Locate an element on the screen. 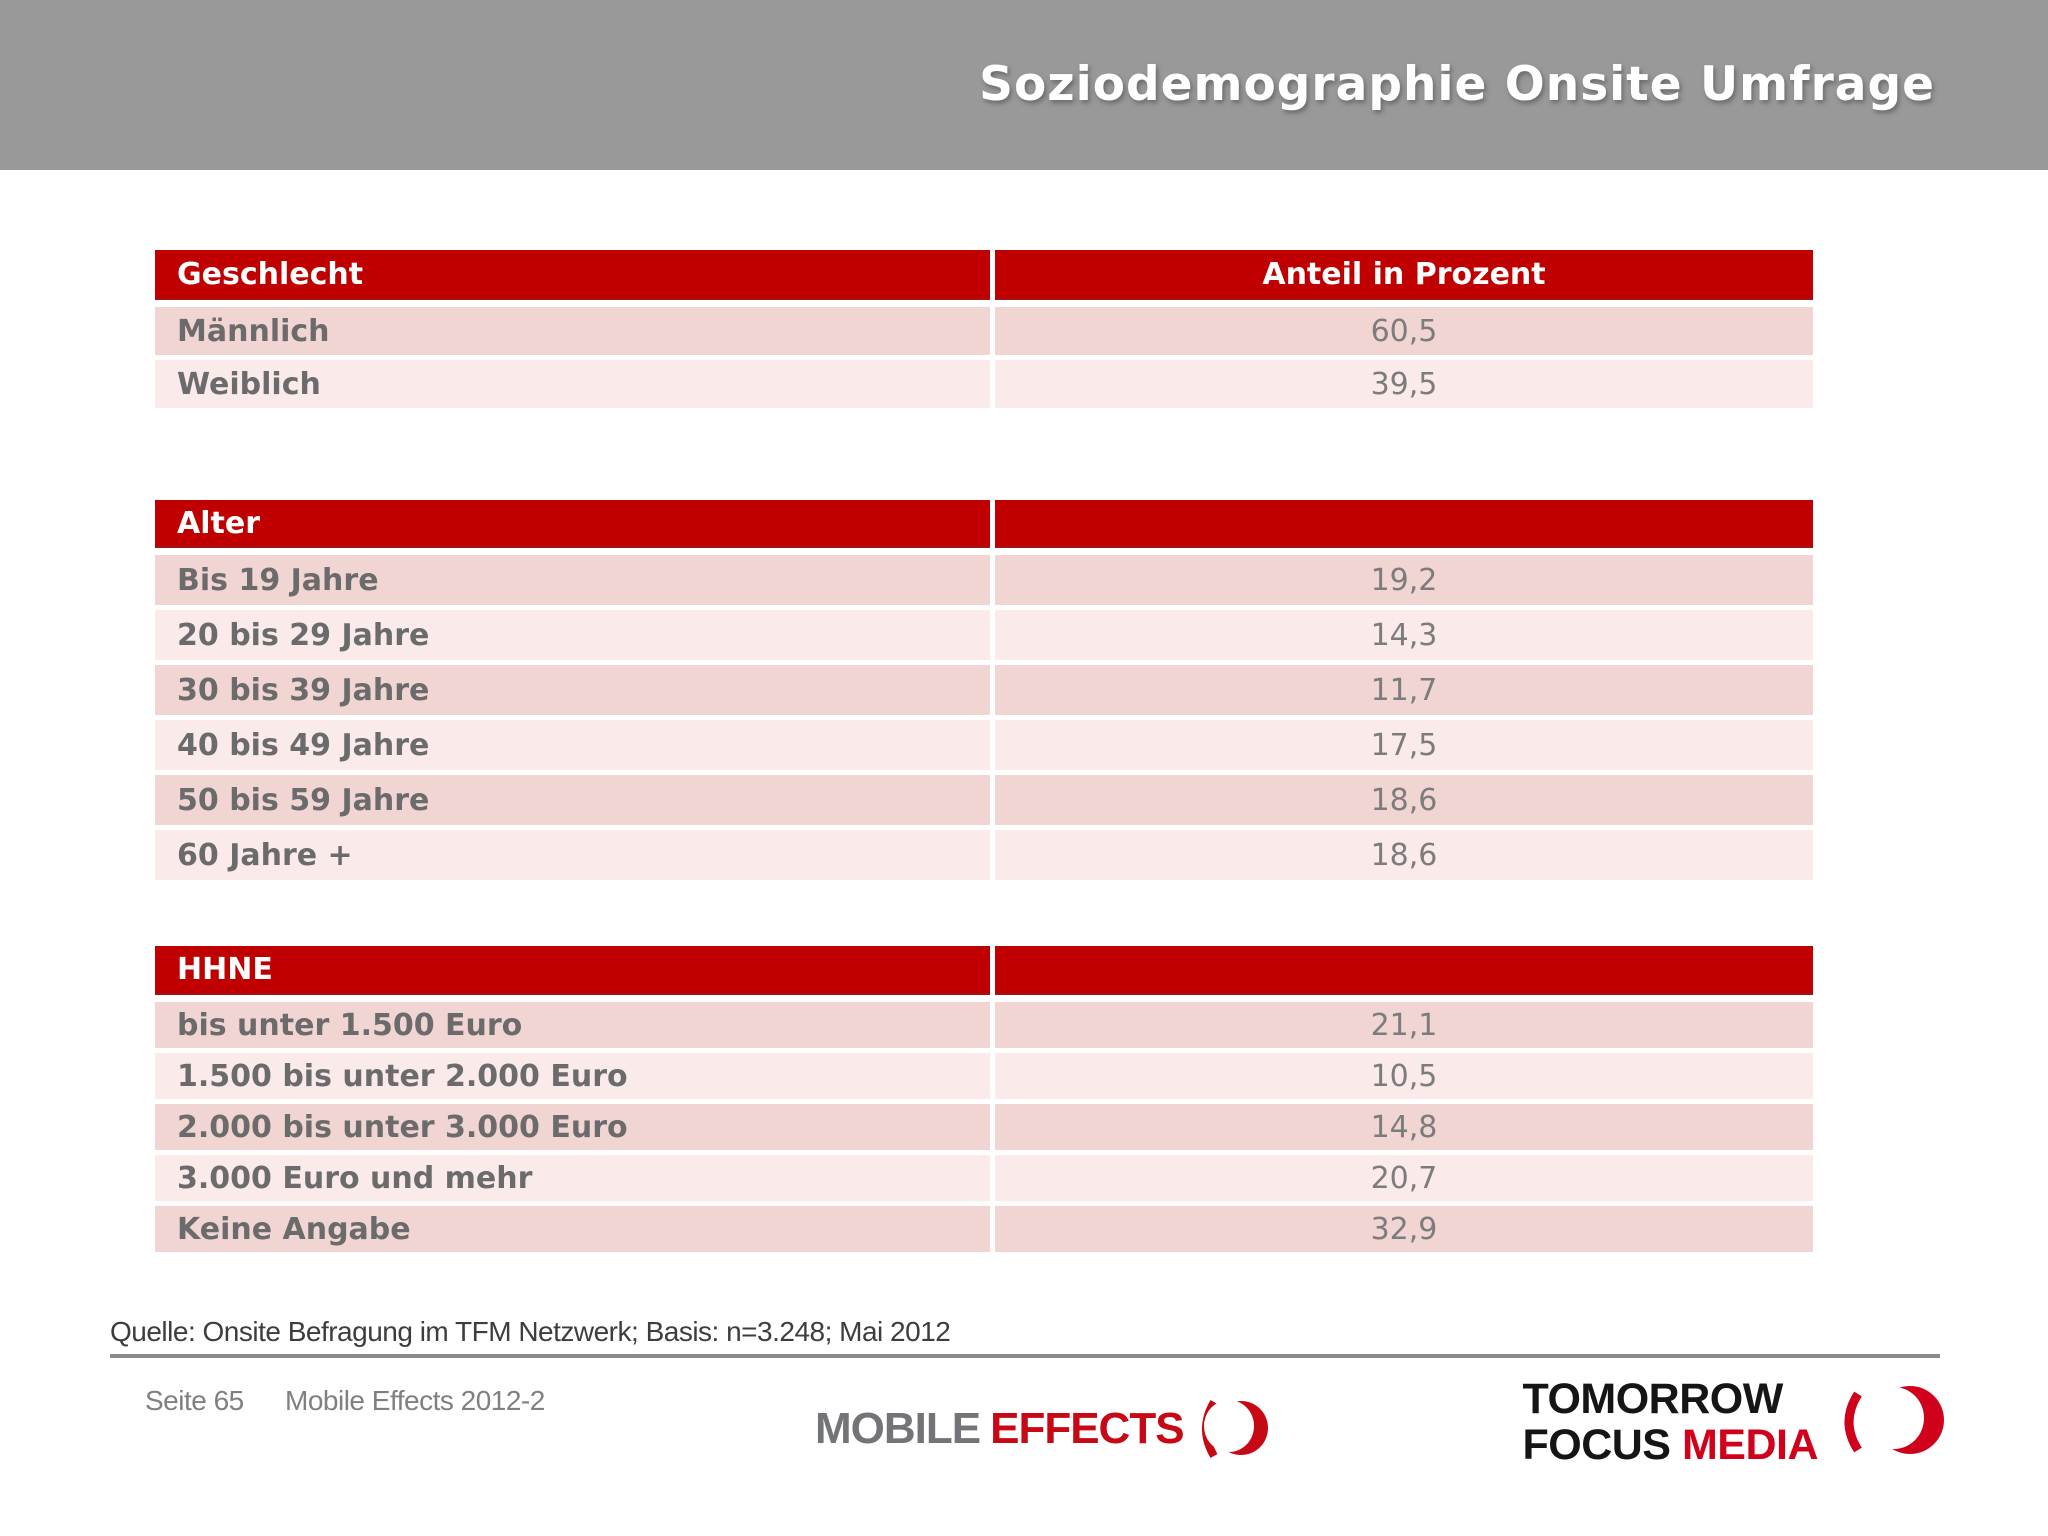  table-header-value-label: Anteil in Prozent is located at coordinates (1404, 275).